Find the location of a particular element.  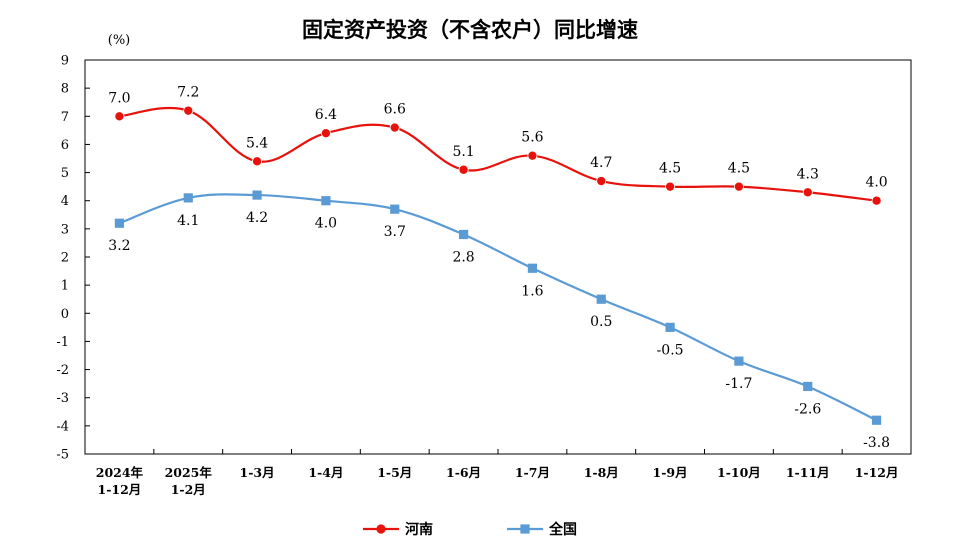

y-tick-label: -4 is located at coordinates (62, 426).